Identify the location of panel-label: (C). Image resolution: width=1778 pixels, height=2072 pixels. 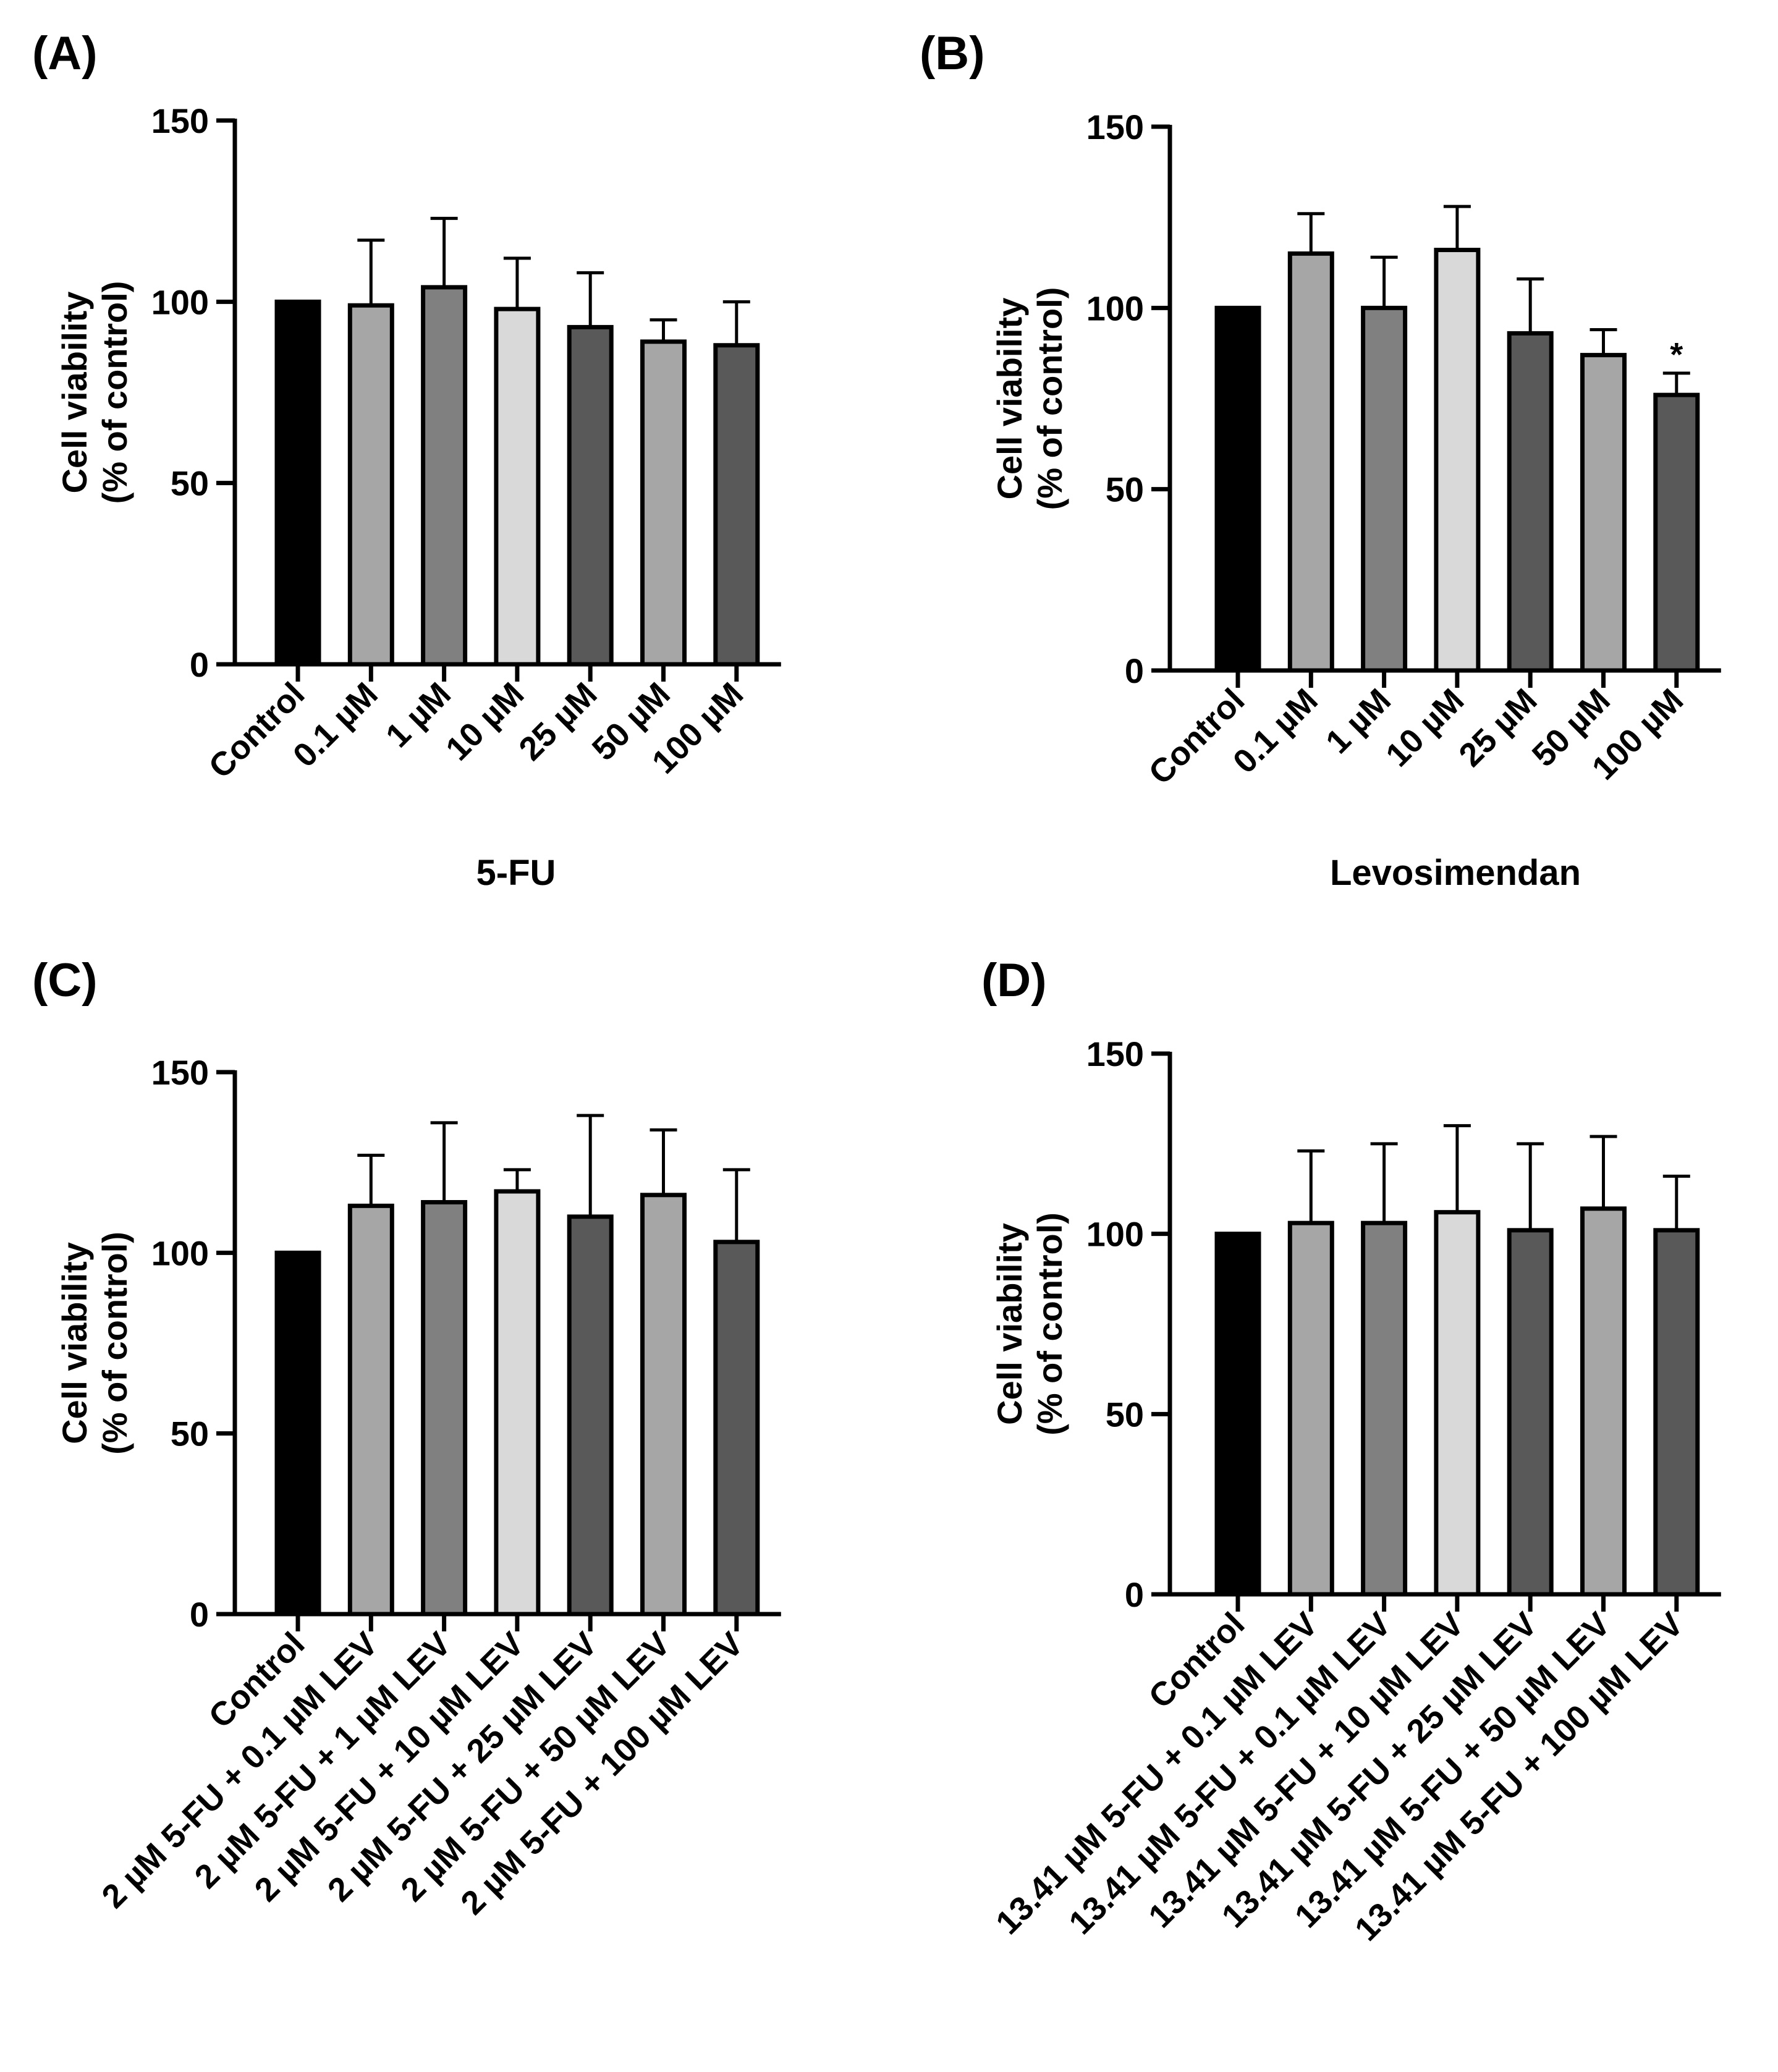
(65, 980).